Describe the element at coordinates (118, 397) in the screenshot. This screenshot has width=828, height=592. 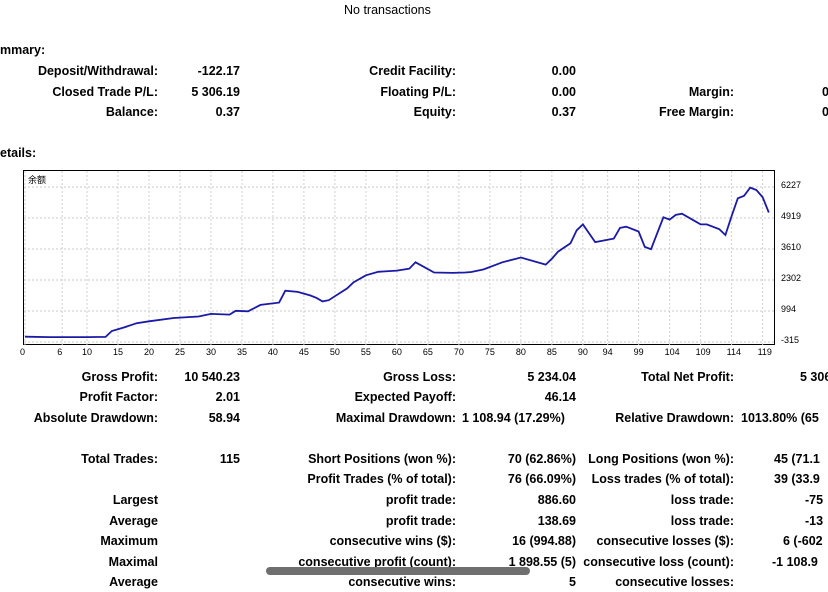
I see `profit-factor-label: Profit Factor:` at that location.